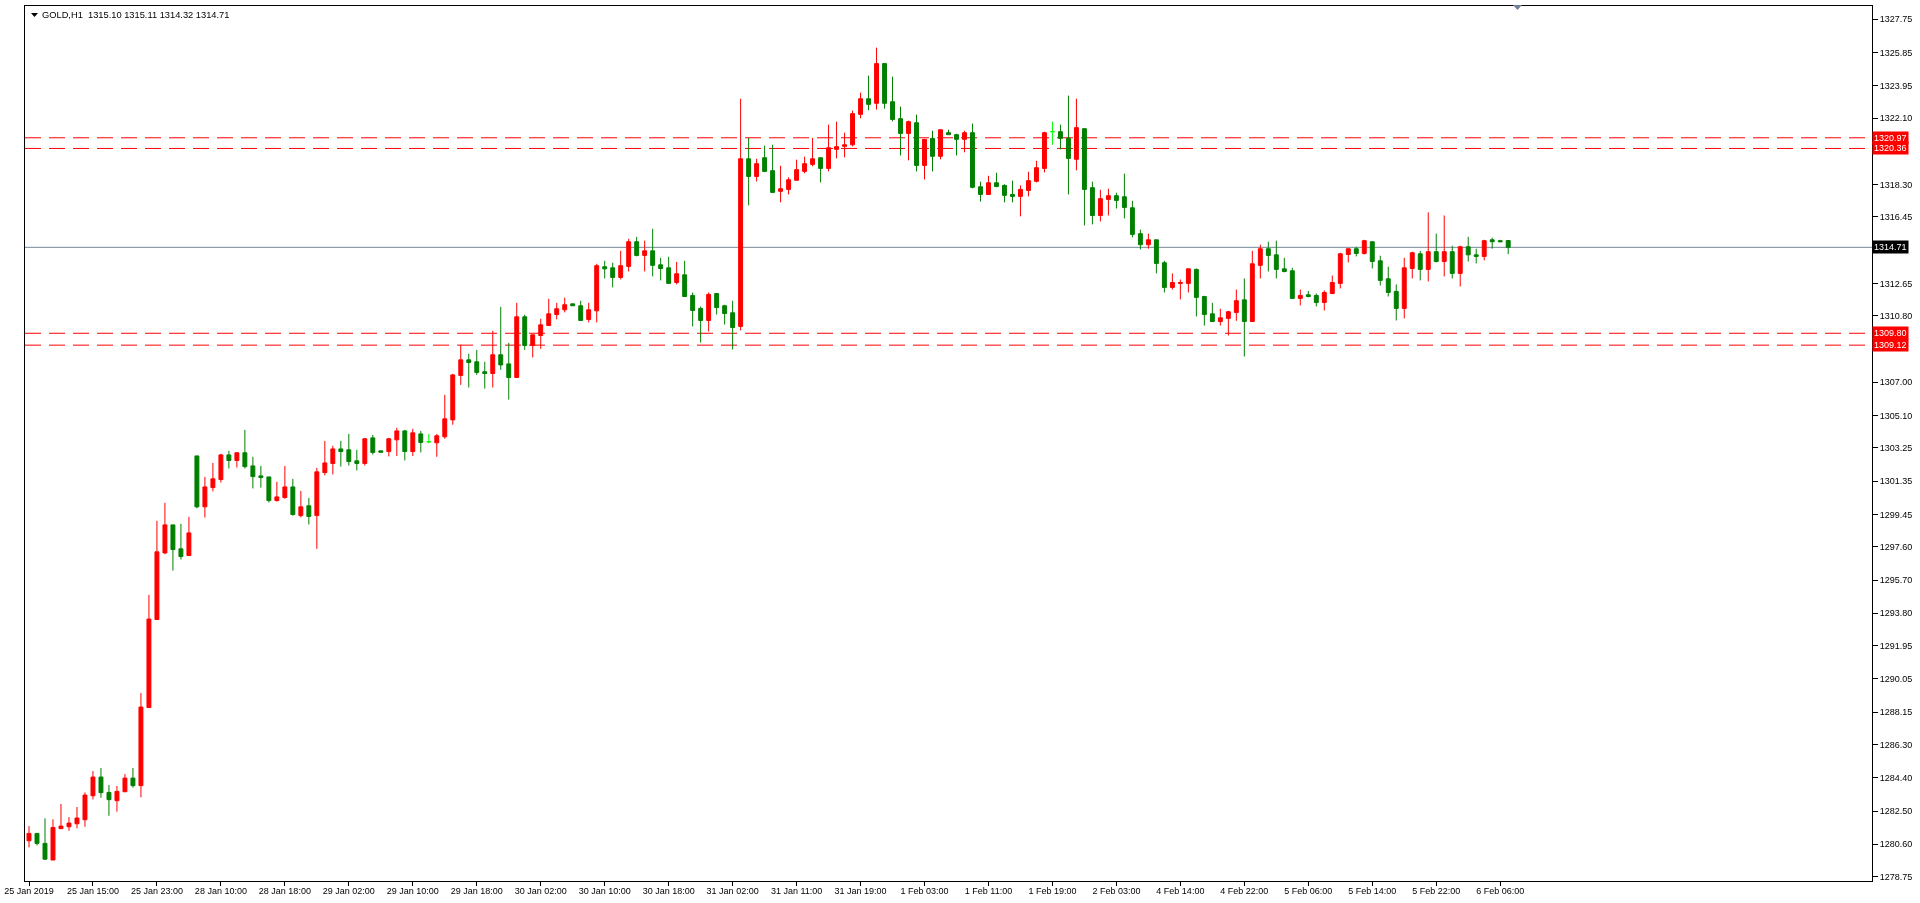 The image size is (1920, 903). I want to click on x-tick-label: 25 Jan 2019, so click(29, 890).